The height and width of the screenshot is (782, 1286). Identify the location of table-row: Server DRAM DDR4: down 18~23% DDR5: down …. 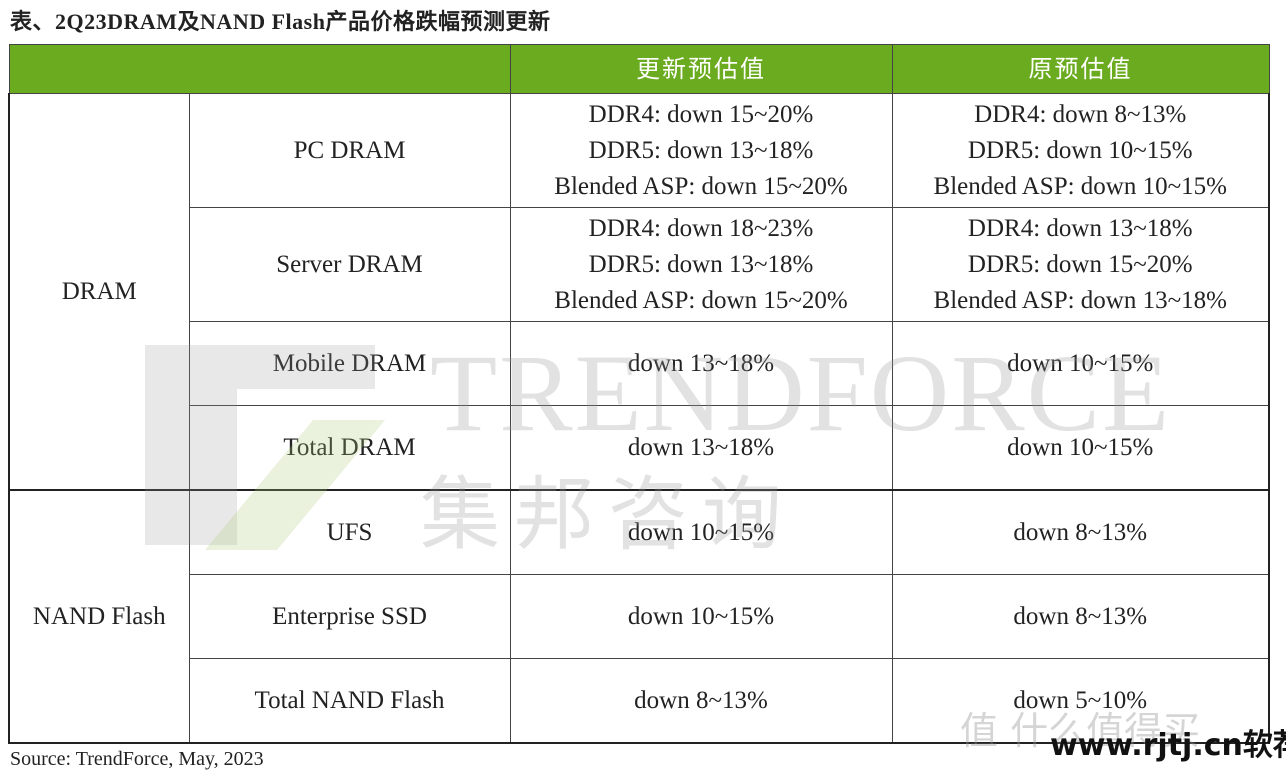
(639, 264).